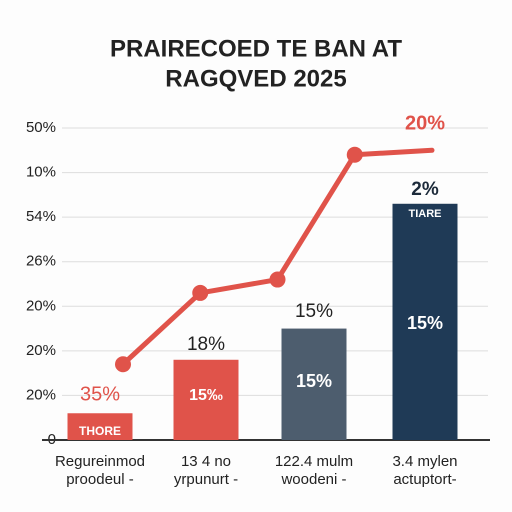 The width and height of the screenshot is (512, 512). What do you see at coordinates (206, 461) in the screenshot?
I see `x-tick-label: 13 4 no` at bounding box center [206, 461].